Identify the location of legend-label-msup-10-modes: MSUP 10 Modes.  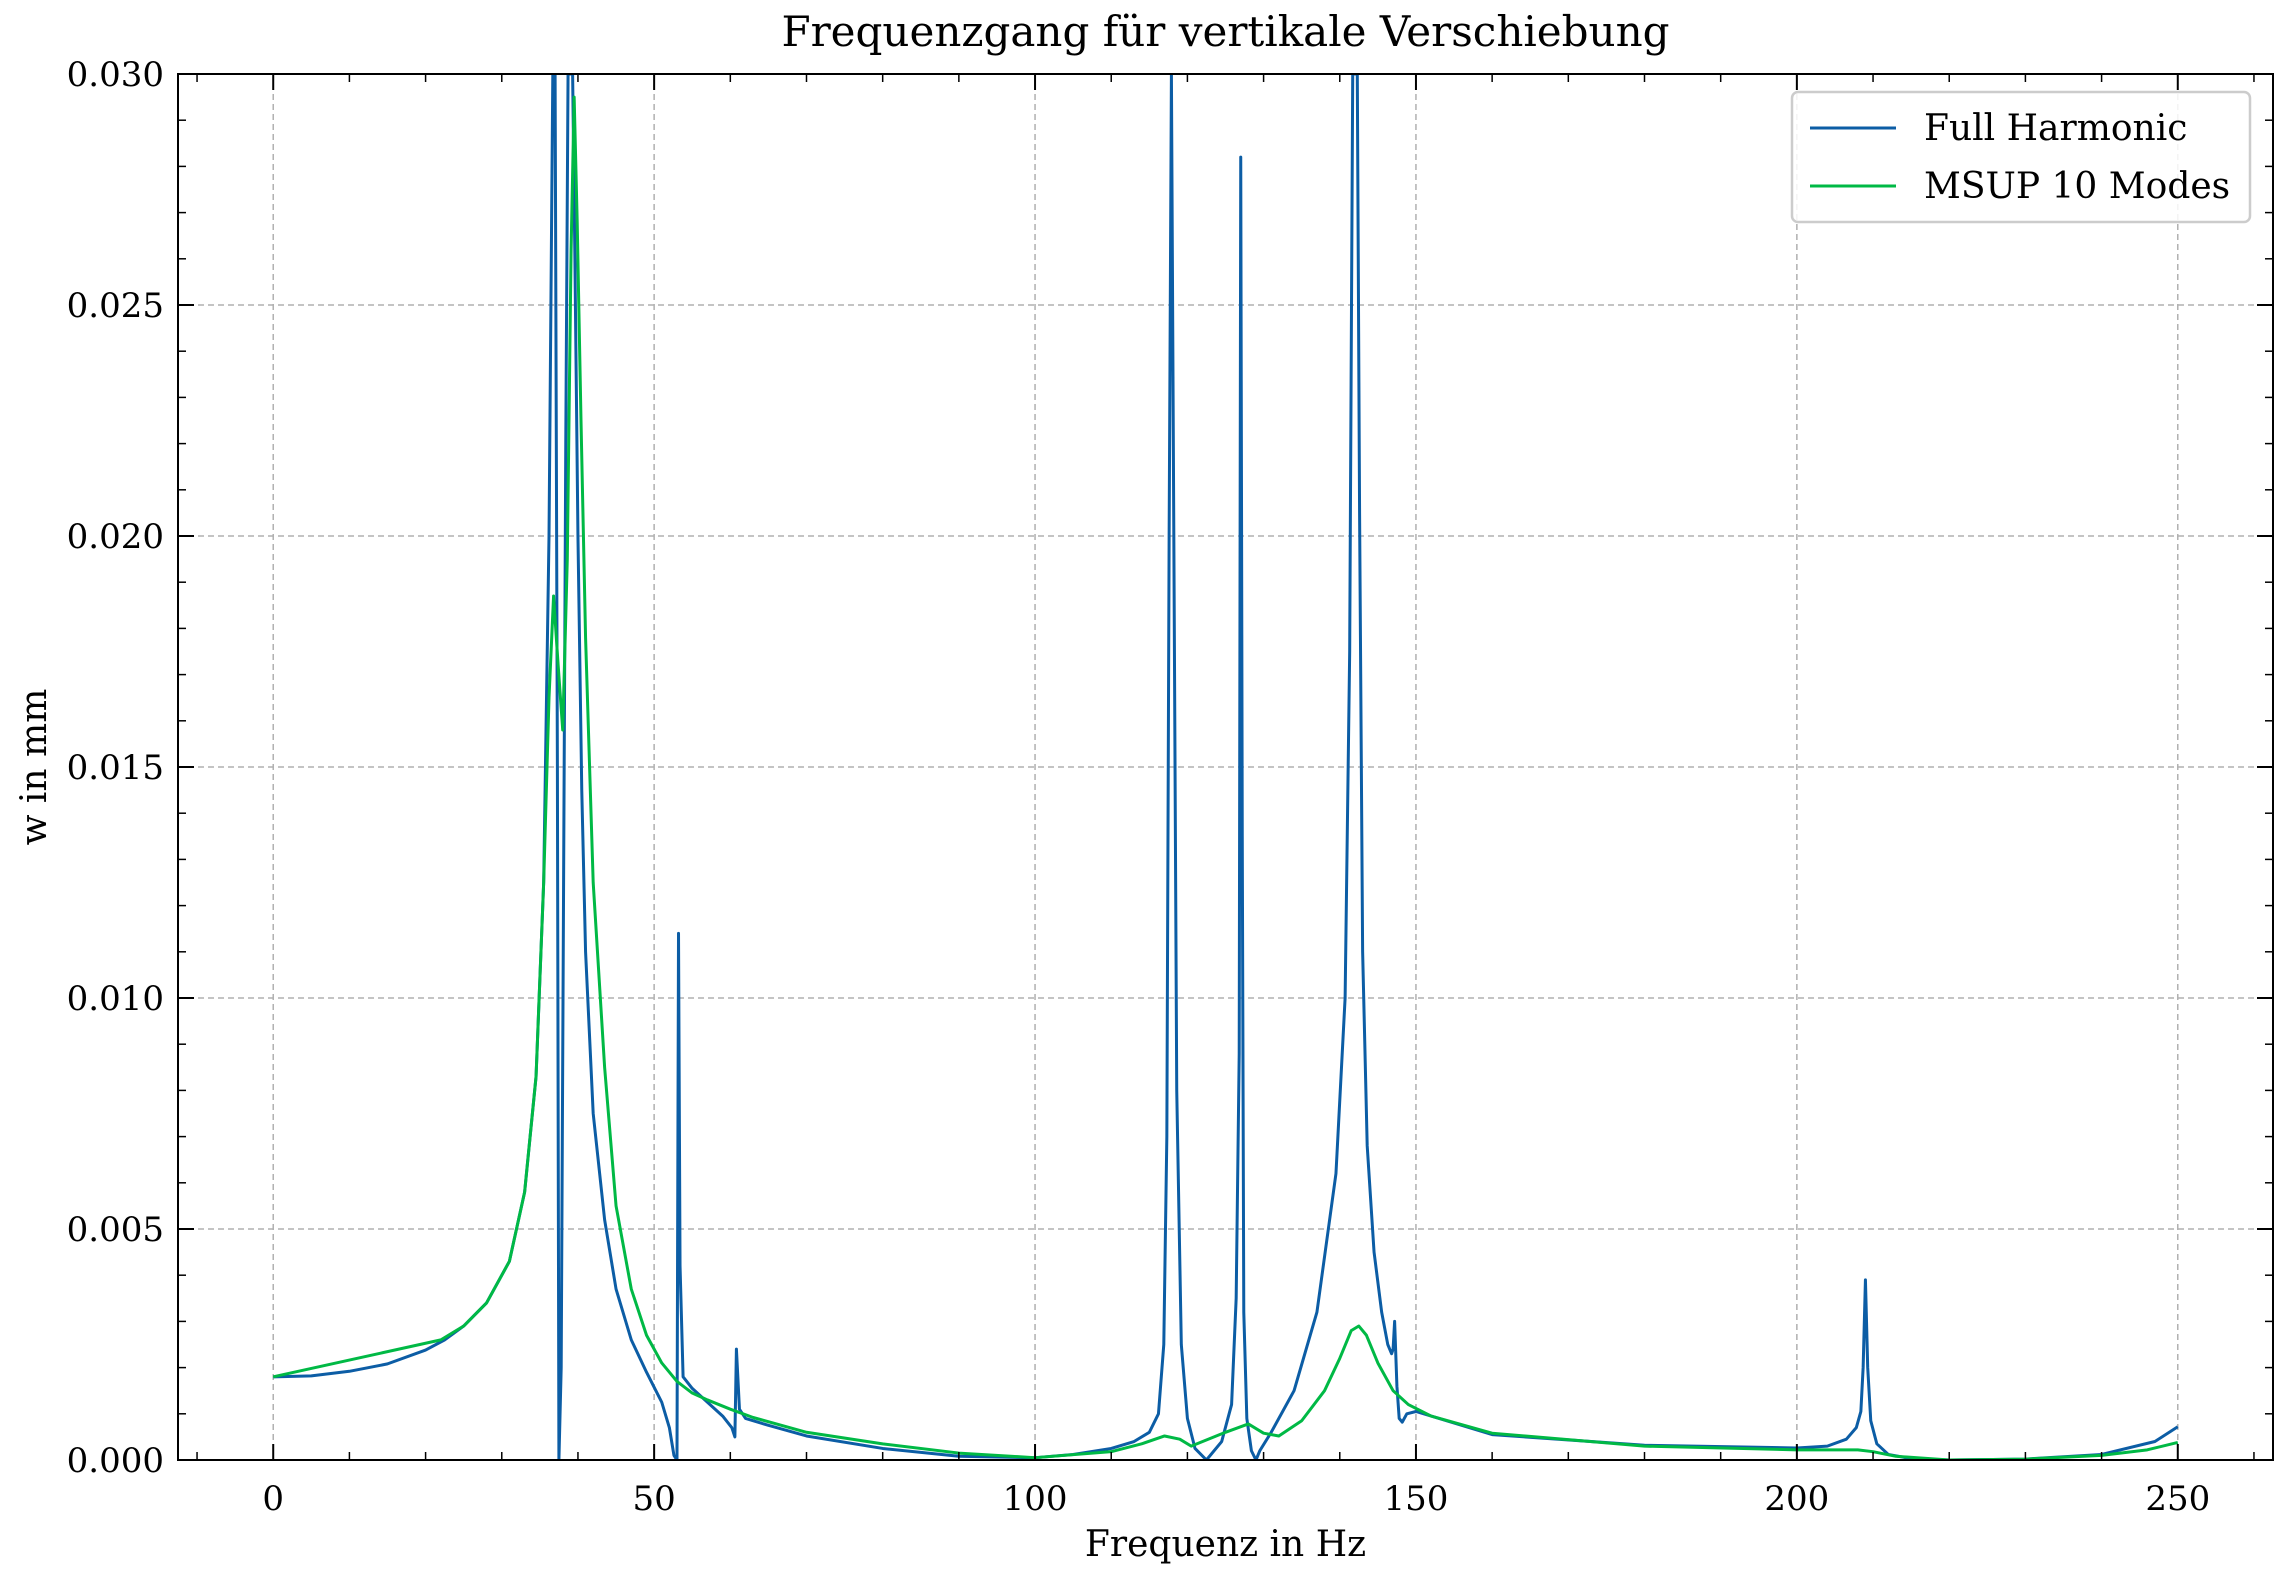
(2077, 186).